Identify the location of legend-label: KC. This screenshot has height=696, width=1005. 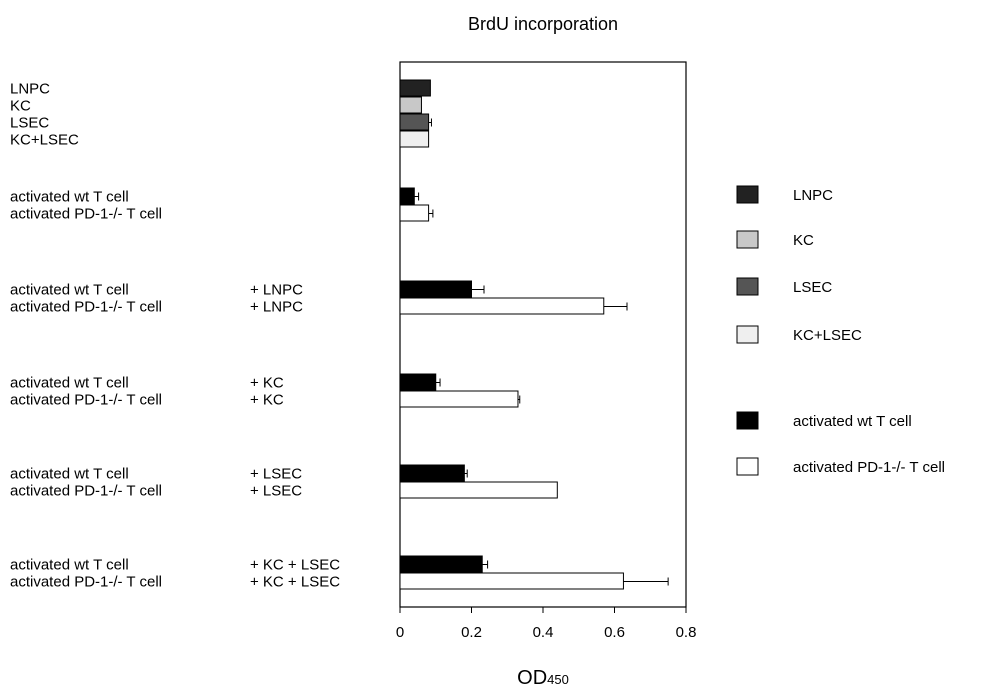
(803, 240).